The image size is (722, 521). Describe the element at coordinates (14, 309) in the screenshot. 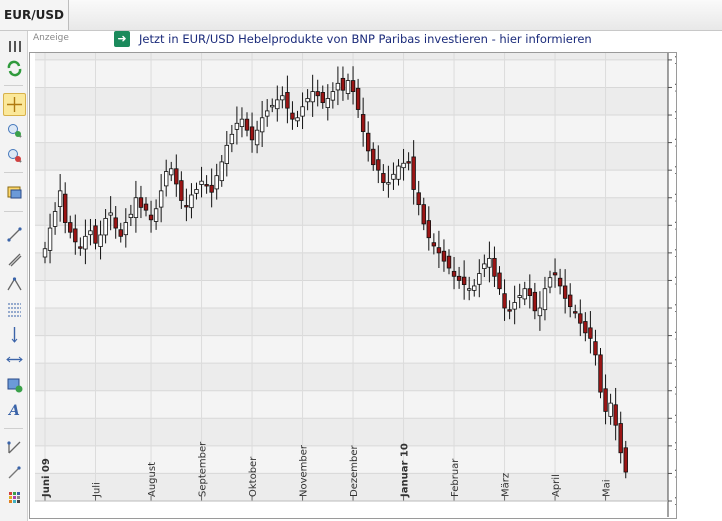

I see `fibonacci-tool-icon` at that location.